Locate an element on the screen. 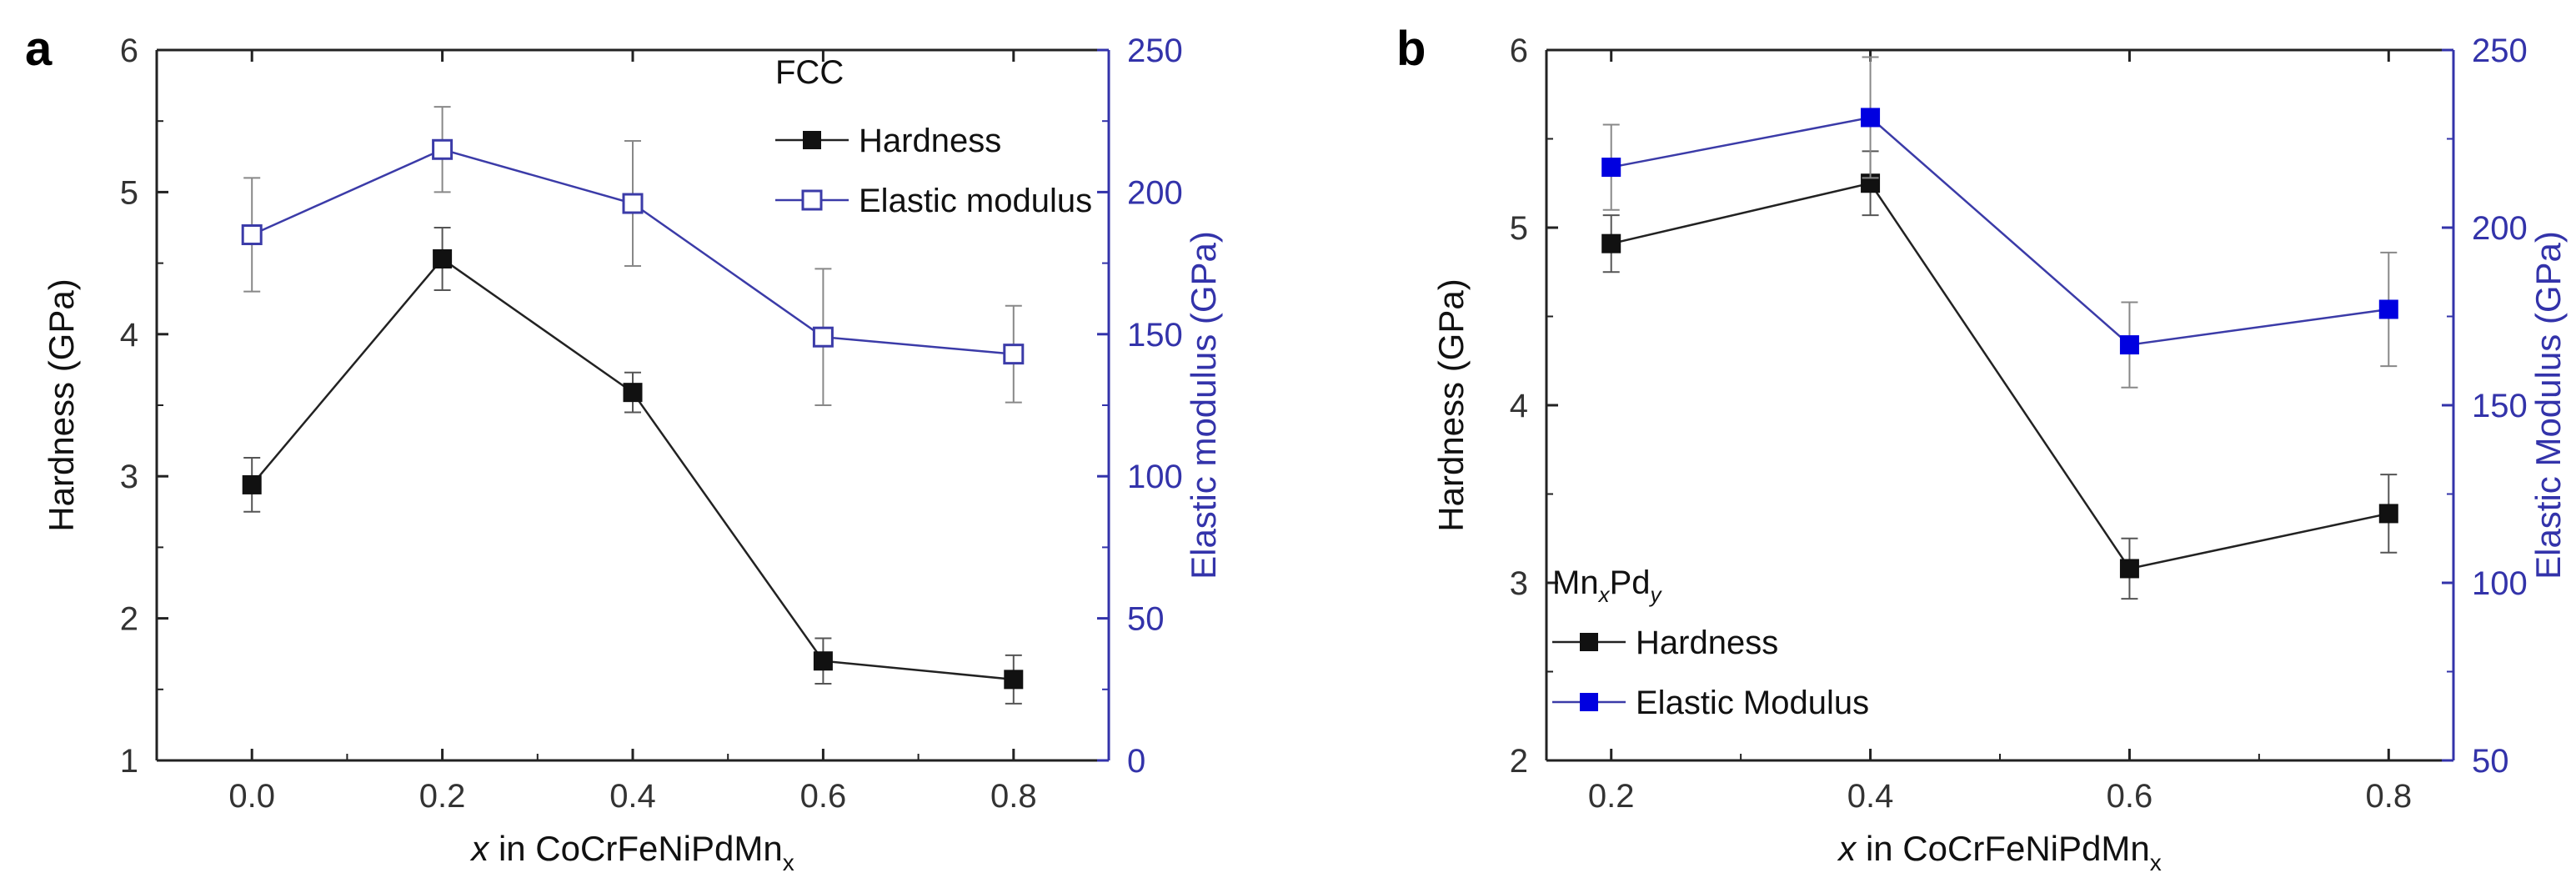 The image size is (2576, 888). legend: MnxPdy Hardness Elastic Modulus is located at coordinates (1710, 642).